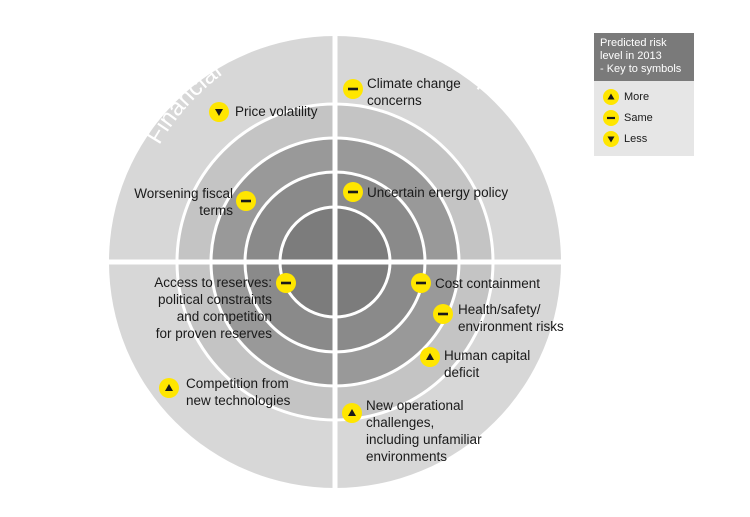 The width and height of the screenshot is (750, 517). I want to click on risk-cost-containment: Cost containment, so click(475, 283).